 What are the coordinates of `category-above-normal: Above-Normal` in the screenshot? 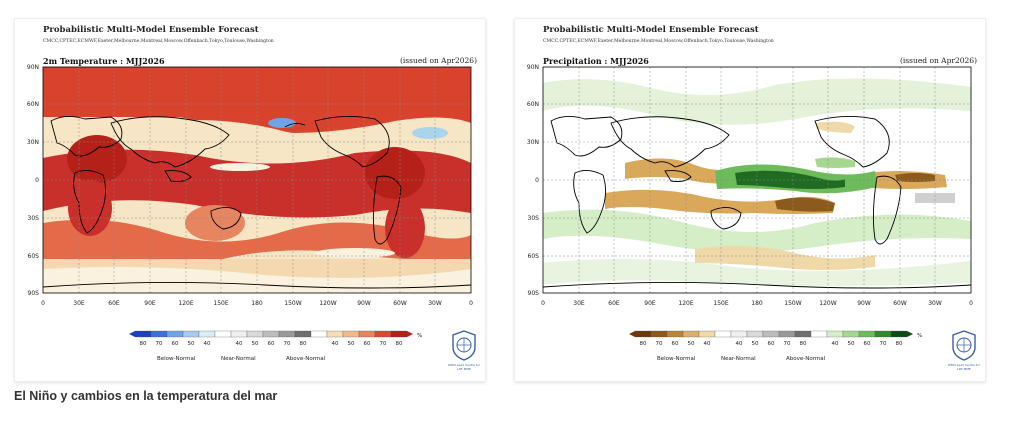 It's located at (306, 359).